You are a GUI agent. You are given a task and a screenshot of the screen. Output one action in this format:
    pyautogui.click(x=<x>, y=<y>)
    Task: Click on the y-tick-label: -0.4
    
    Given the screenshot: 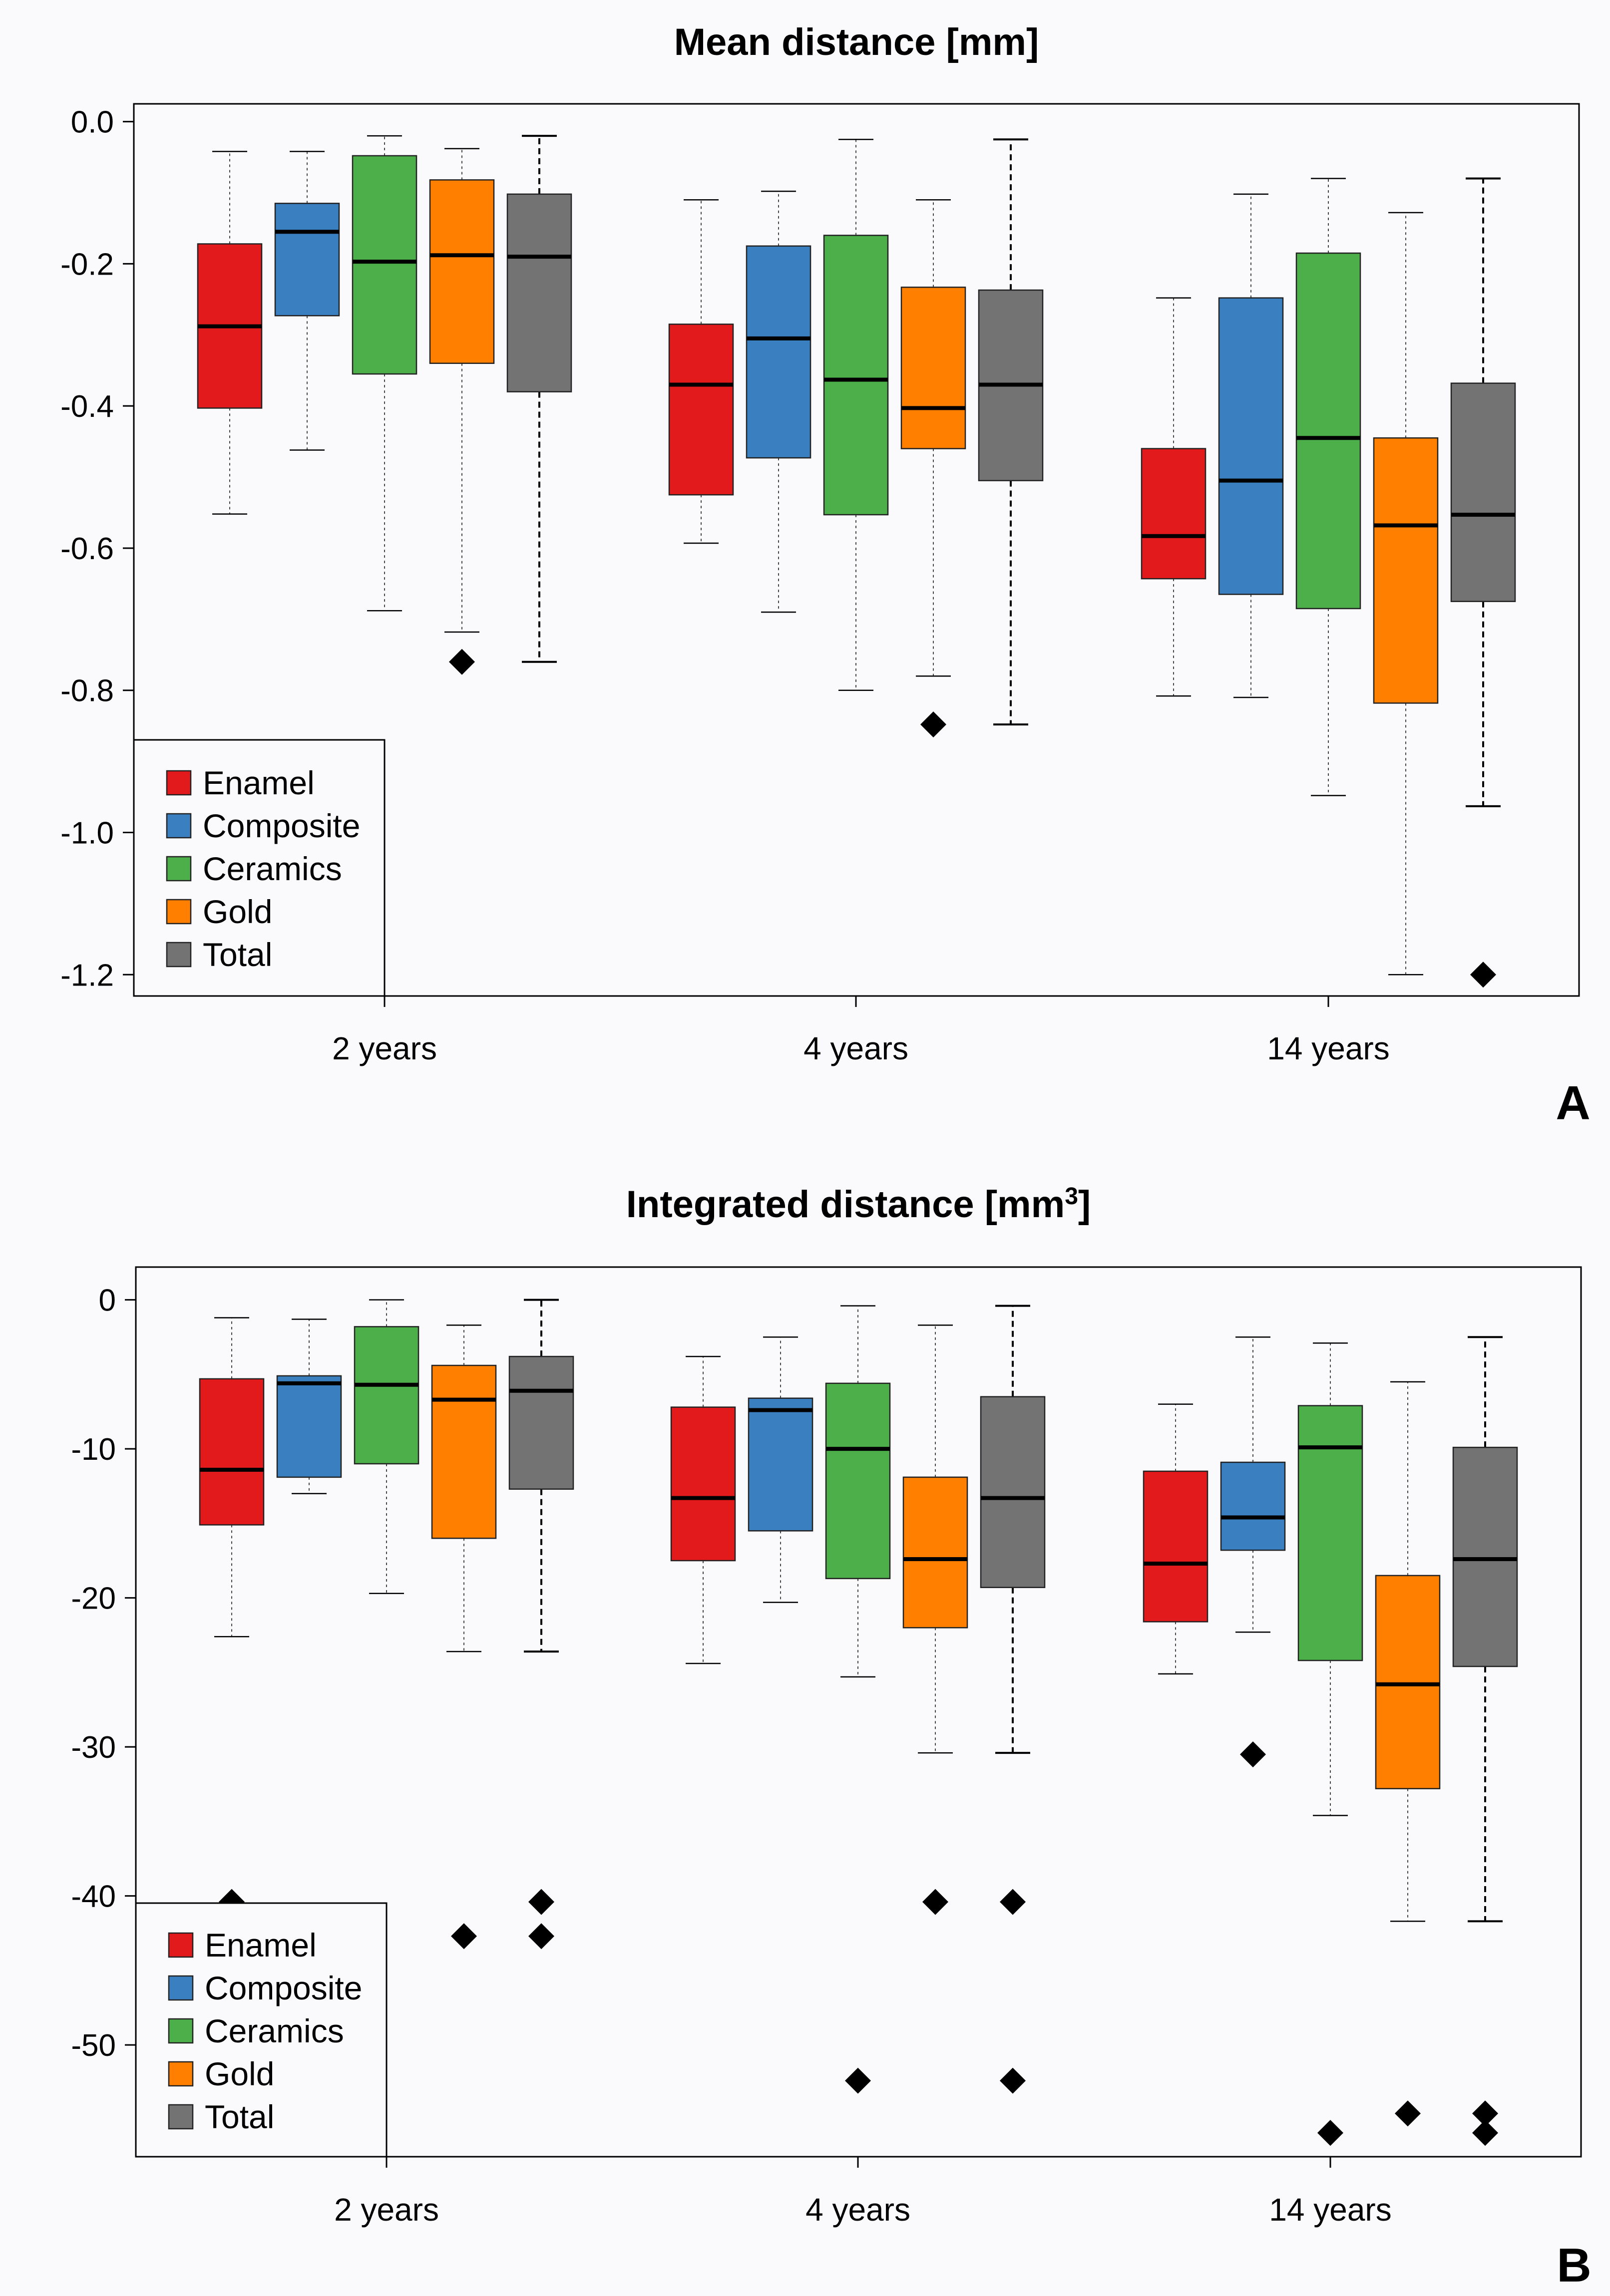 What is the action you would take?
    pyautogui.click(x=87, y=406)
    